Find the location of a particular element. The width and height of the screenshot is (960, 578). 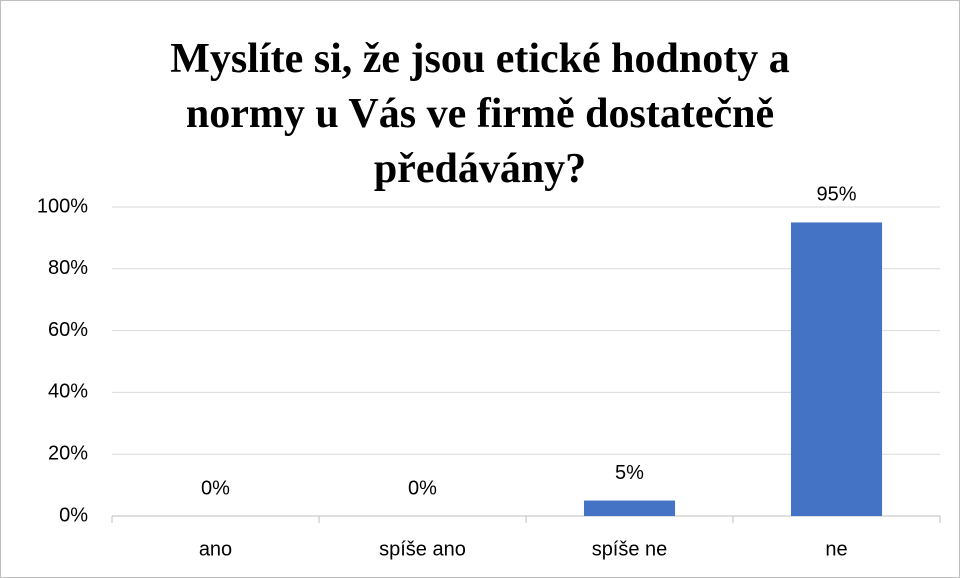

x-tick-label: spíše ano is located at coordinates (422, 549).